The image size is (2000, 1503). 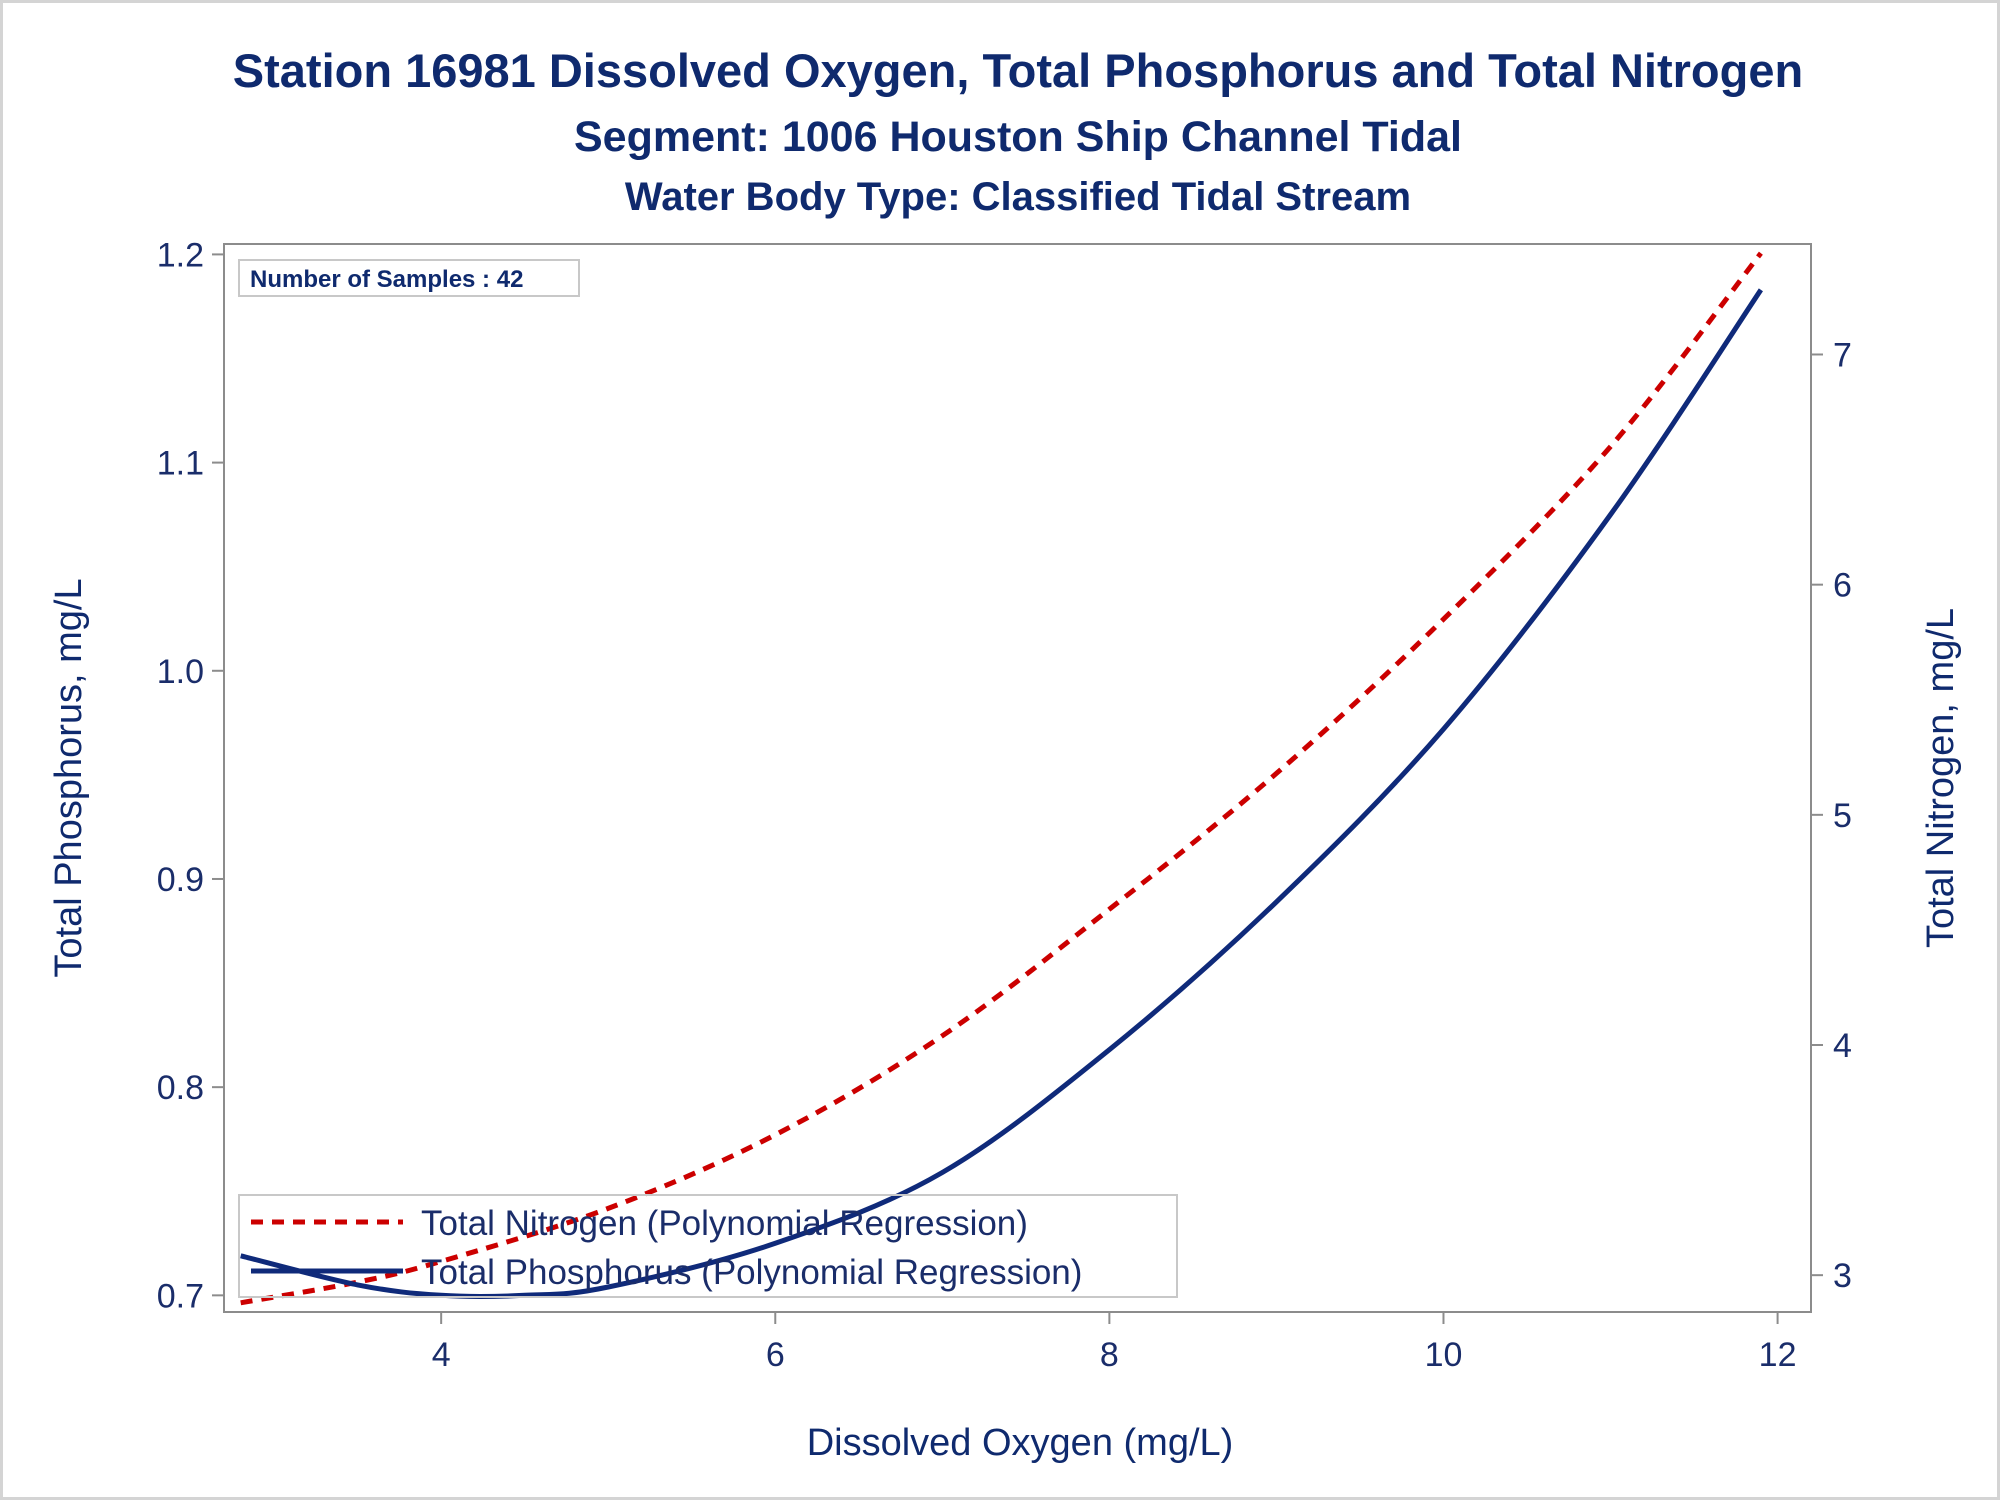 I want to click on chart-subtitle: Segment: 1006 Houston Ship Channel Tidal, so click(x=1018, y=137).